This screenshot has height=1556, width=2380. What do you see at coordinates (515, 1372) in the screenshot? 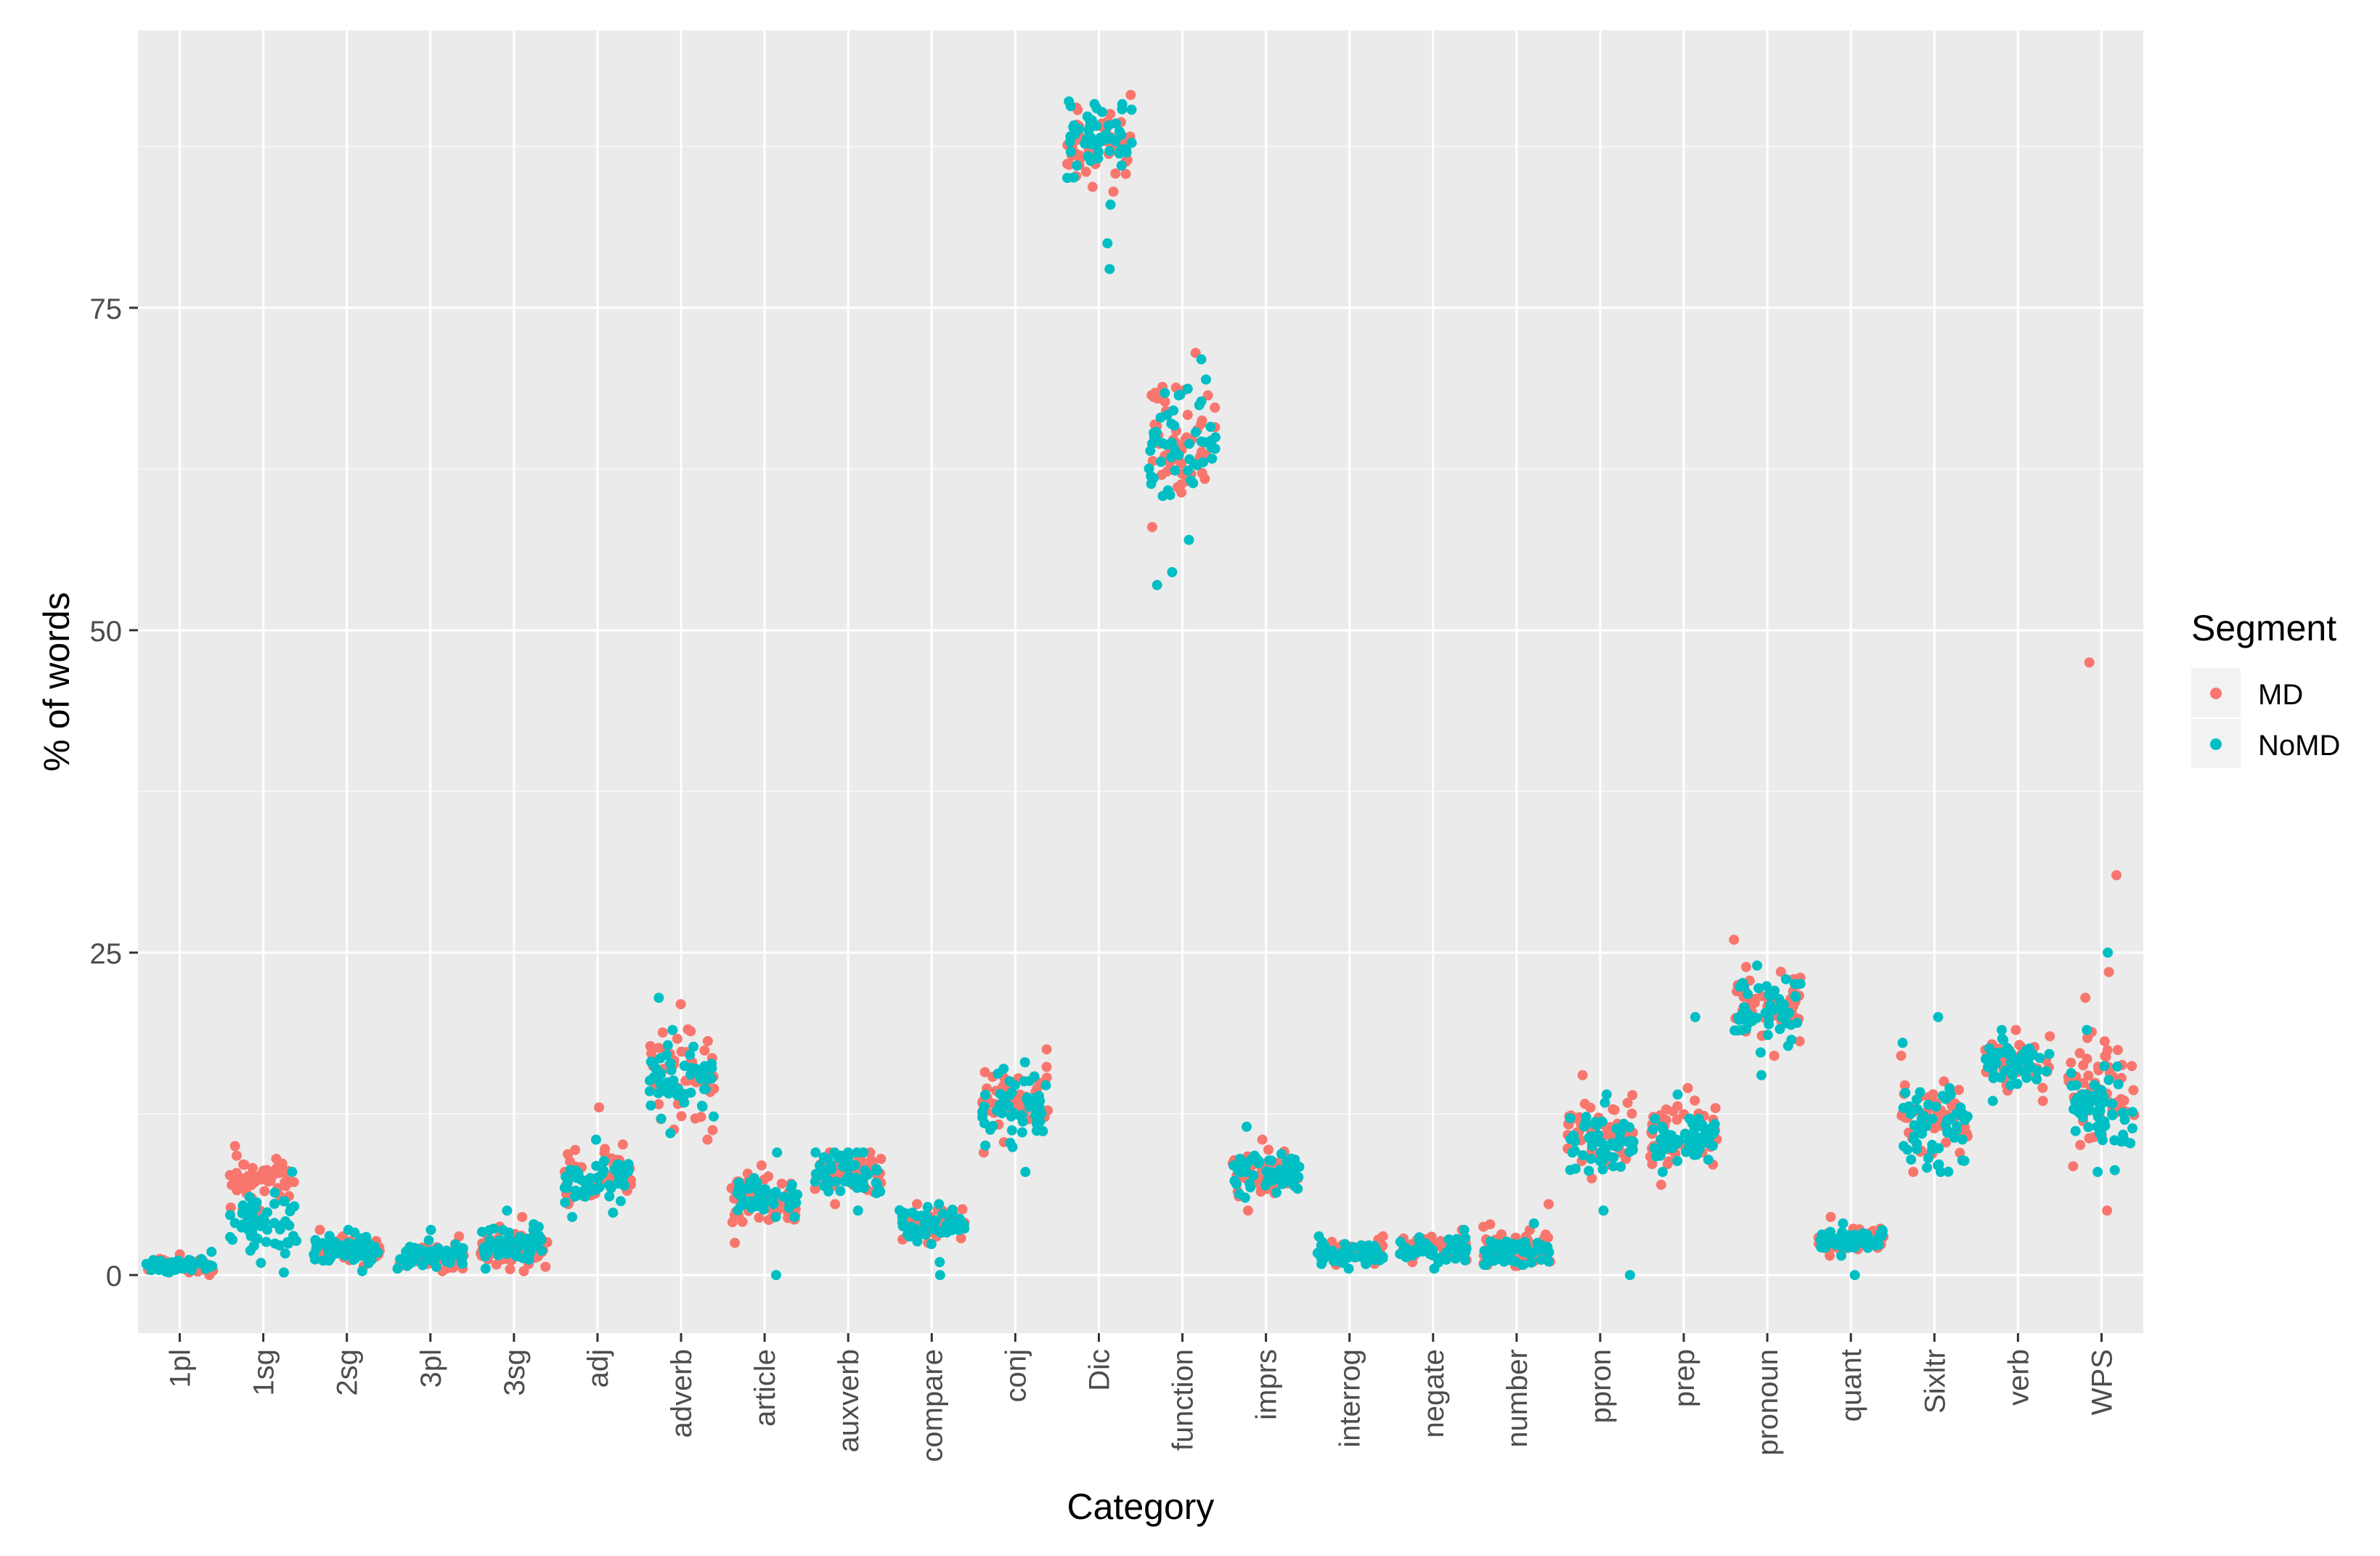
I see `x-tick-label: 3sg` at bounding box center [515, 1372].